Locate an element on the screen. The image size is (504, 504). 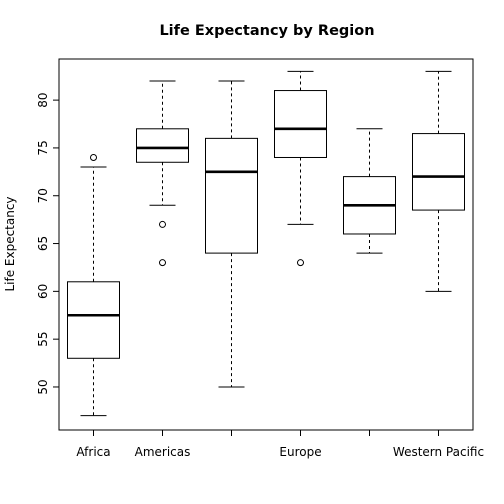
y-tick-label-50: 50 is located at coordinates (43, 386).